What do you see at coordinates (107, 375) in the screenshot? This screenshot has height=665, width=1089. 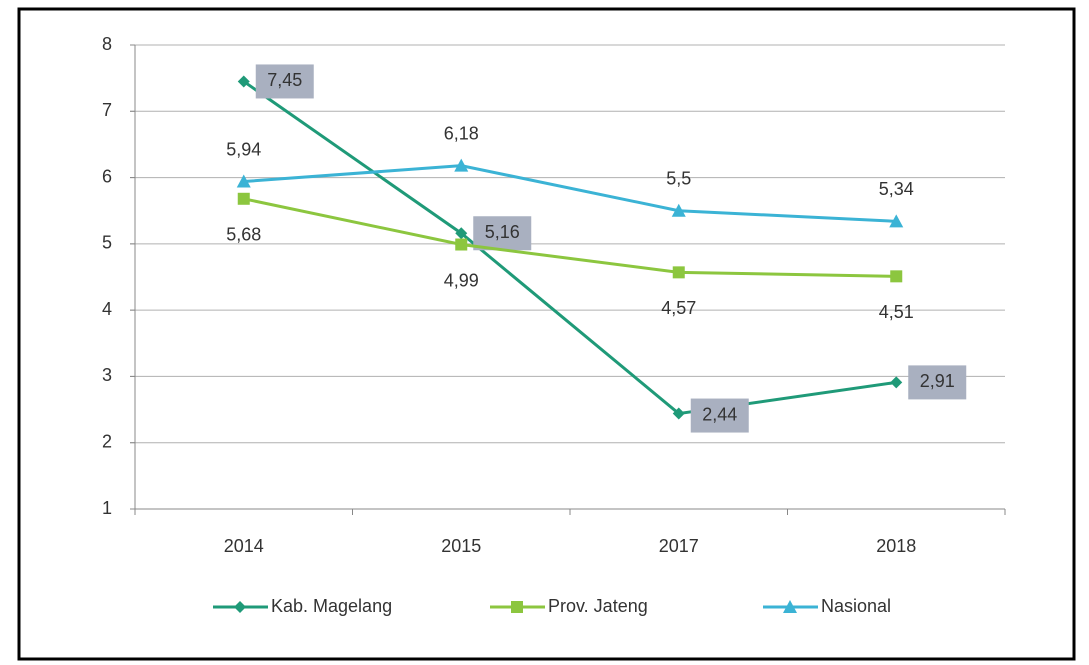 I see `y-tick-label: 3` at bounding box center [107, 375].